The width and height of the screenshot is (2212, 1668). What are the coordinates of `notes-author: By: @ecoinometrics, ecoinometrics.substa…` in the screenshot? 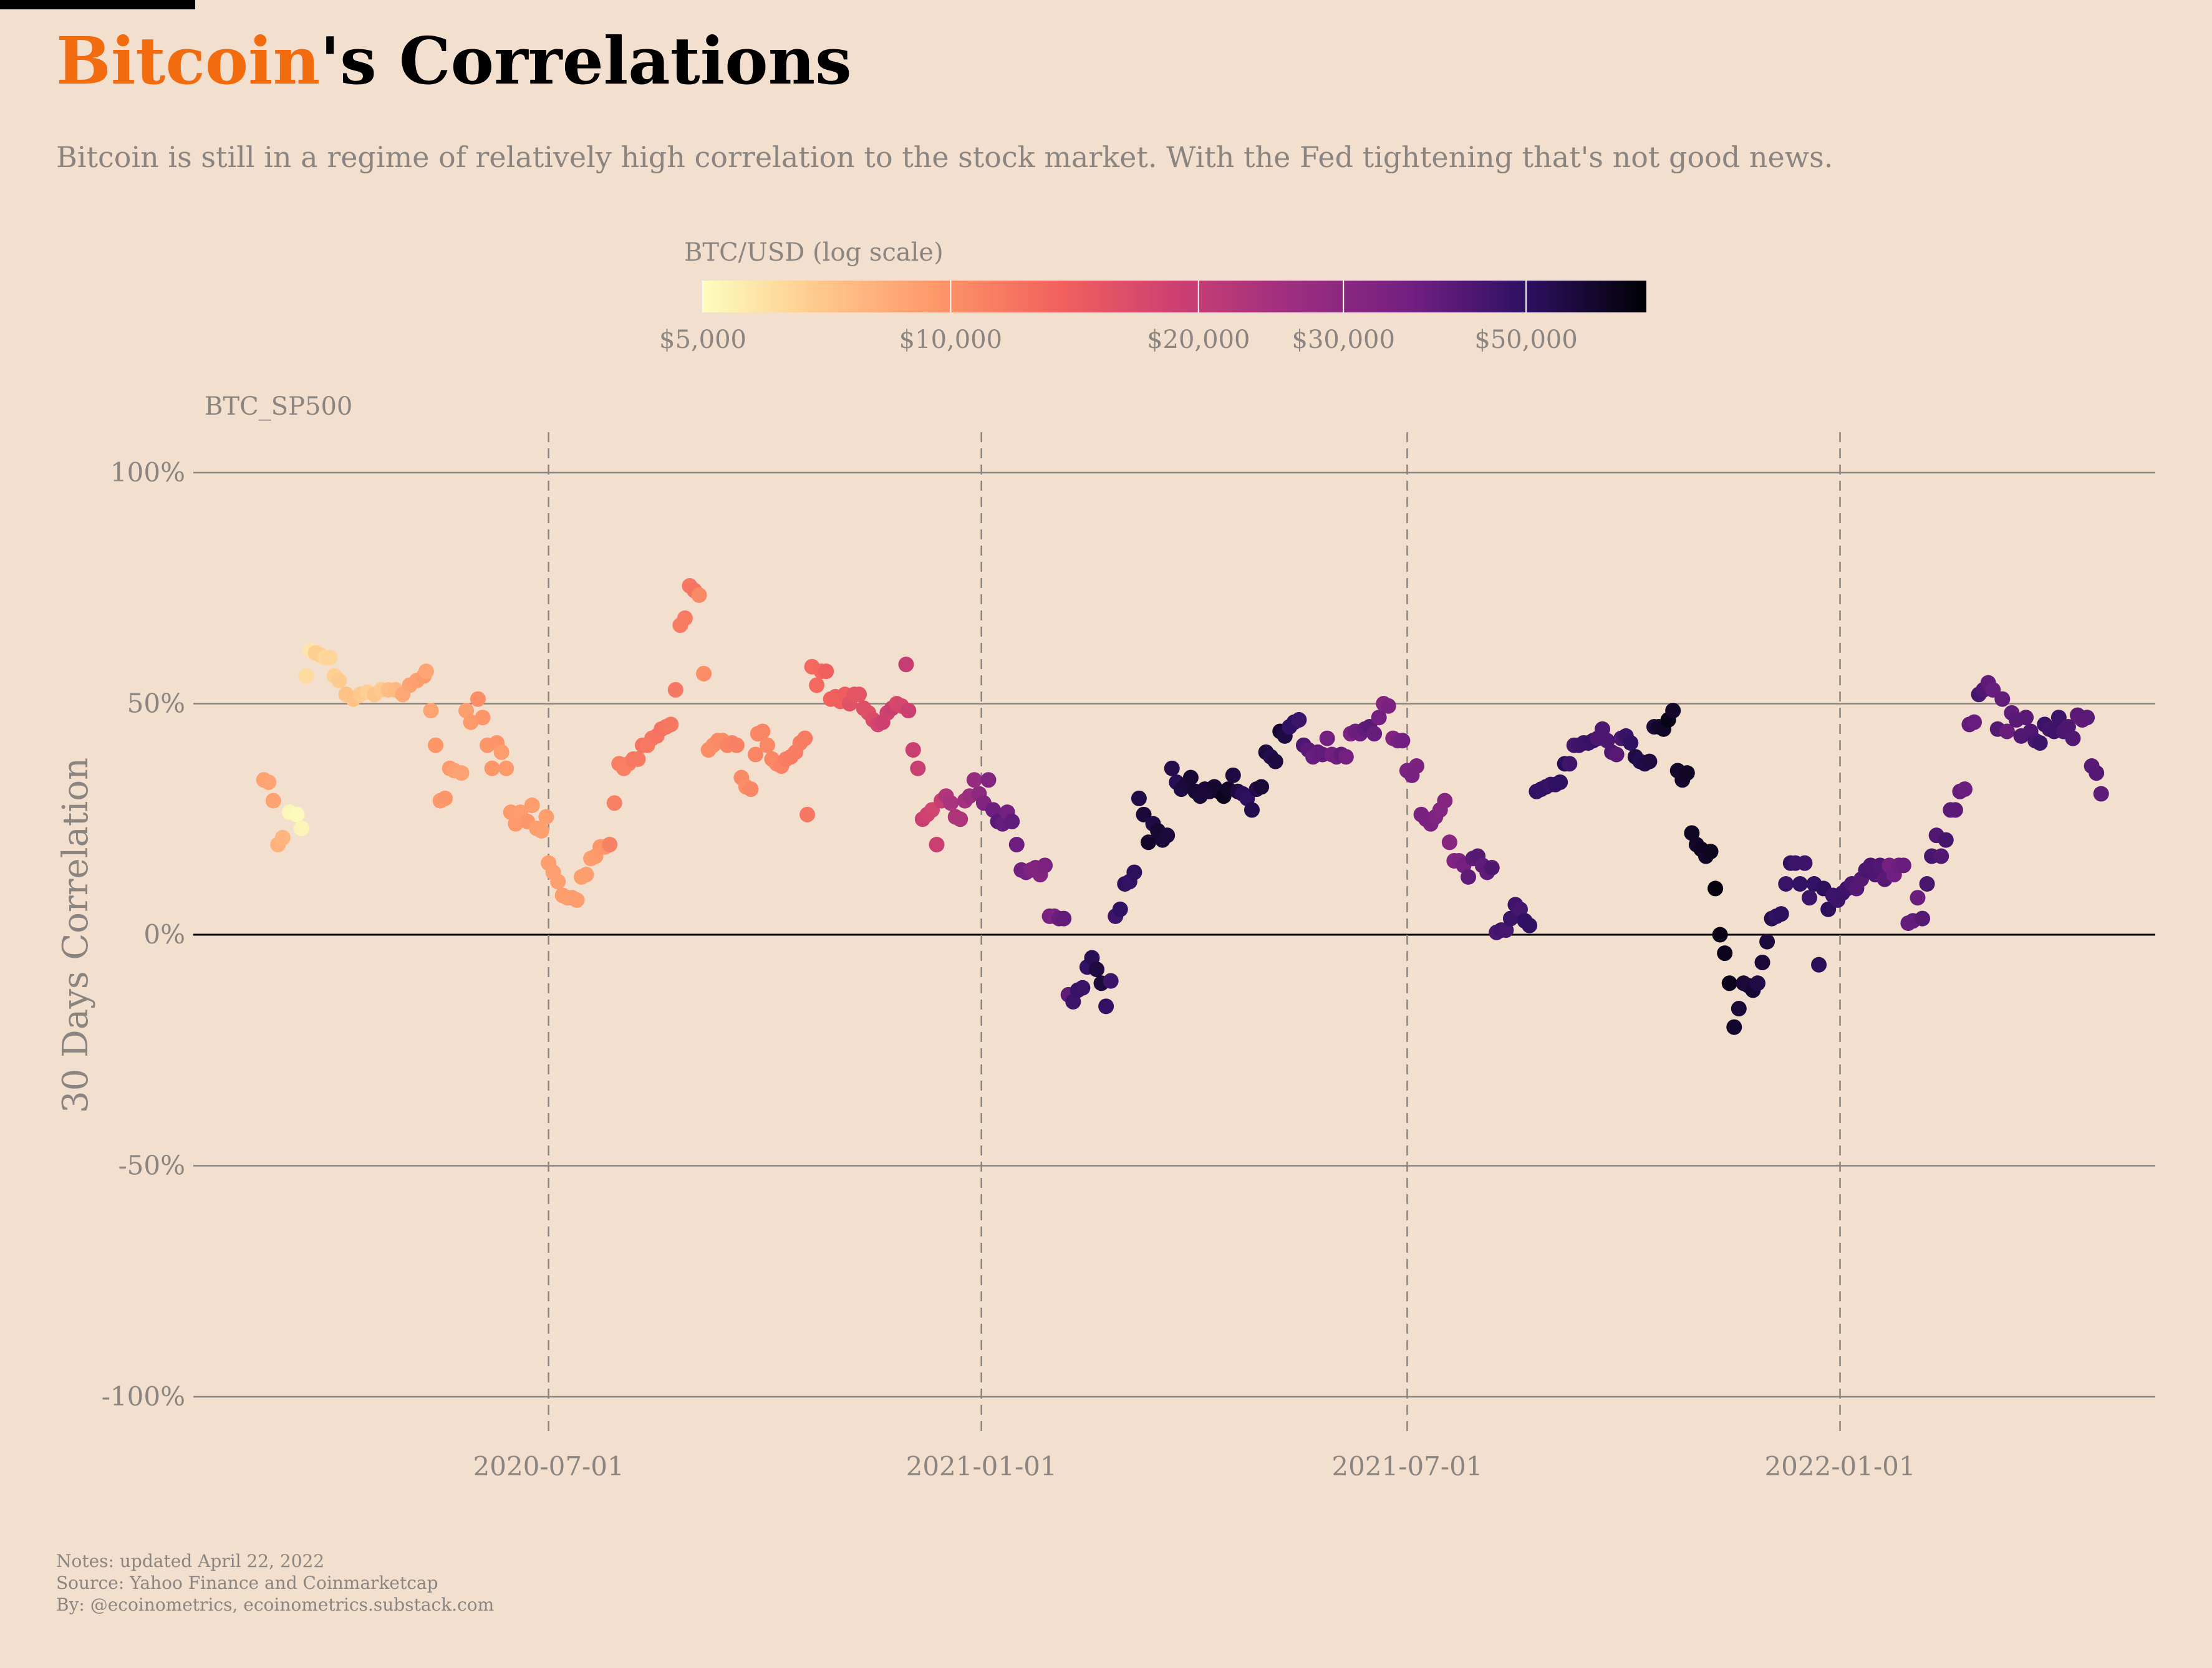 It's located at (275, 1605).